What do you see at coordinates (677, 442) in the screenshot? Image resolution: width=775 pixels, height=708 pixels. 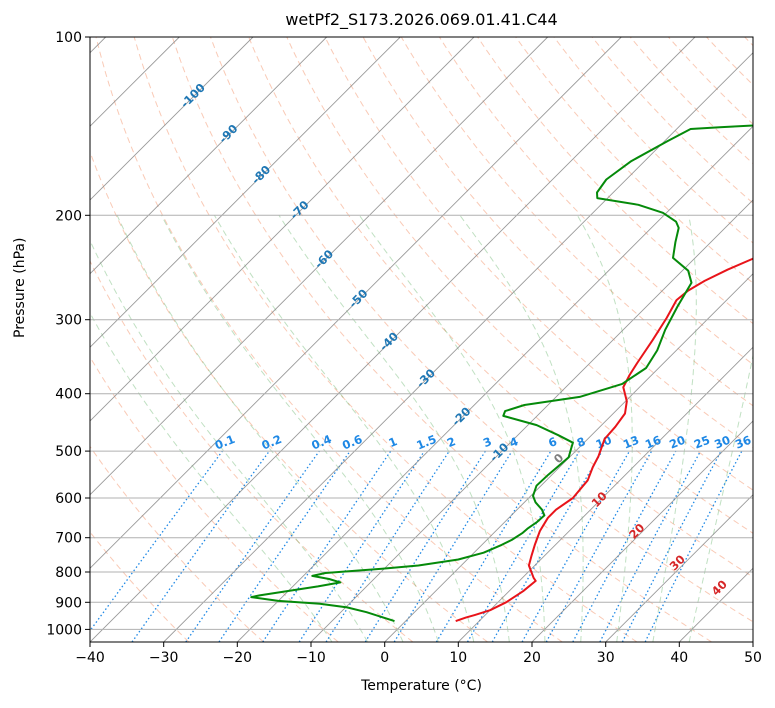 I see `mixing-ratio-label: 20` at bounding box center [677, 442].